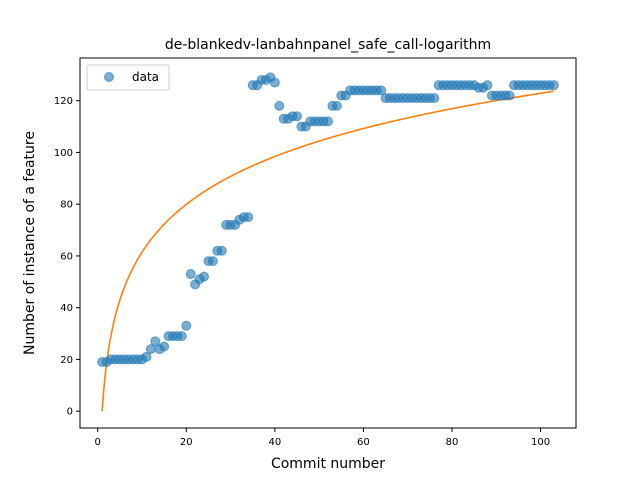 The image size is (640, 480). I want to click on x-tick-label: 0, so click(98, 442).